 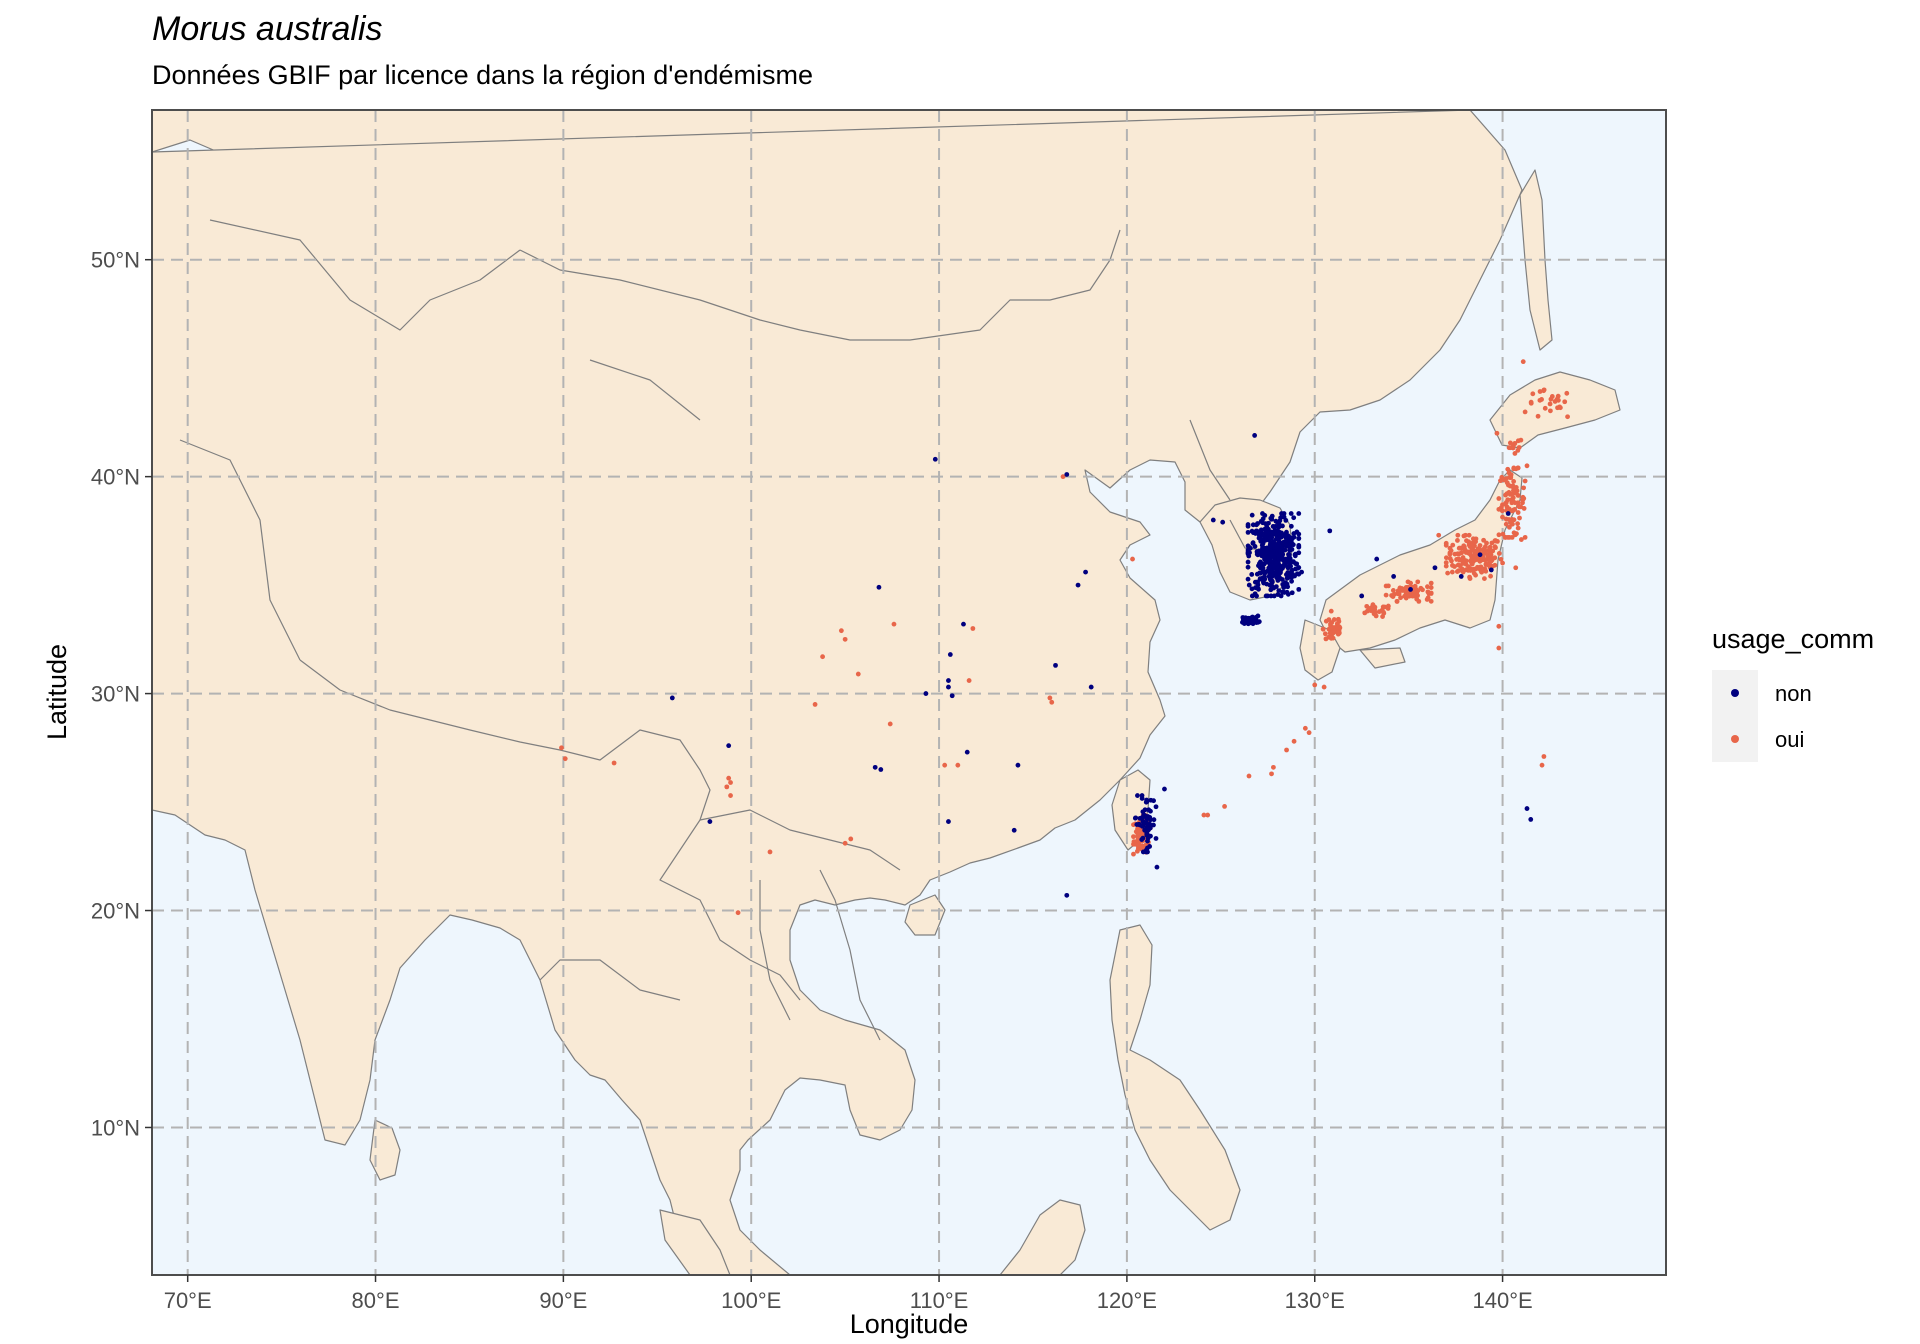 I want to click on legend-title: usage_comm, so click(x=1793, y=639).